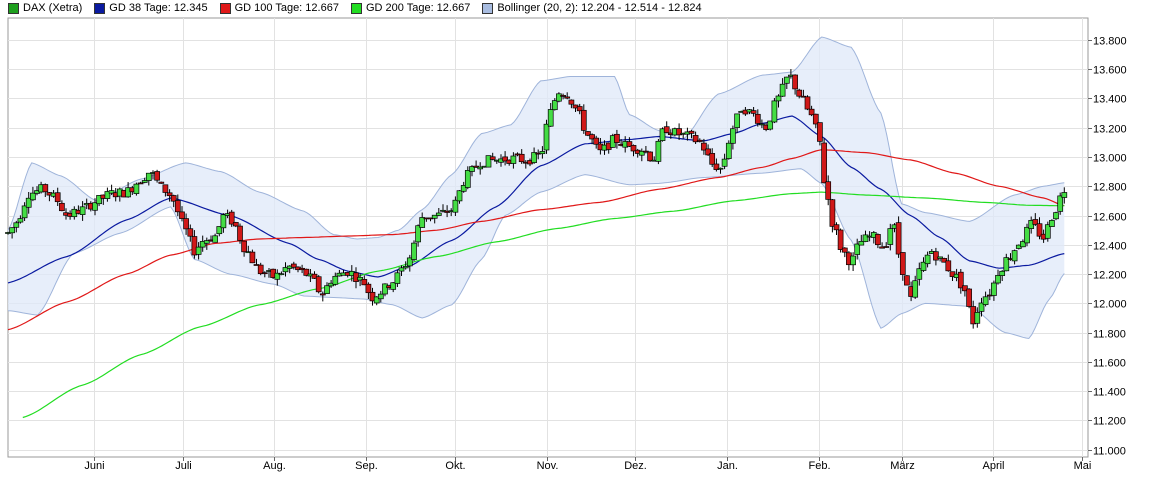 The image size is (1151, 481). What do you see at coordinates (902, 466) in the screenshot?
I see `x-tick-label: März` at bounding box center [902, 466].